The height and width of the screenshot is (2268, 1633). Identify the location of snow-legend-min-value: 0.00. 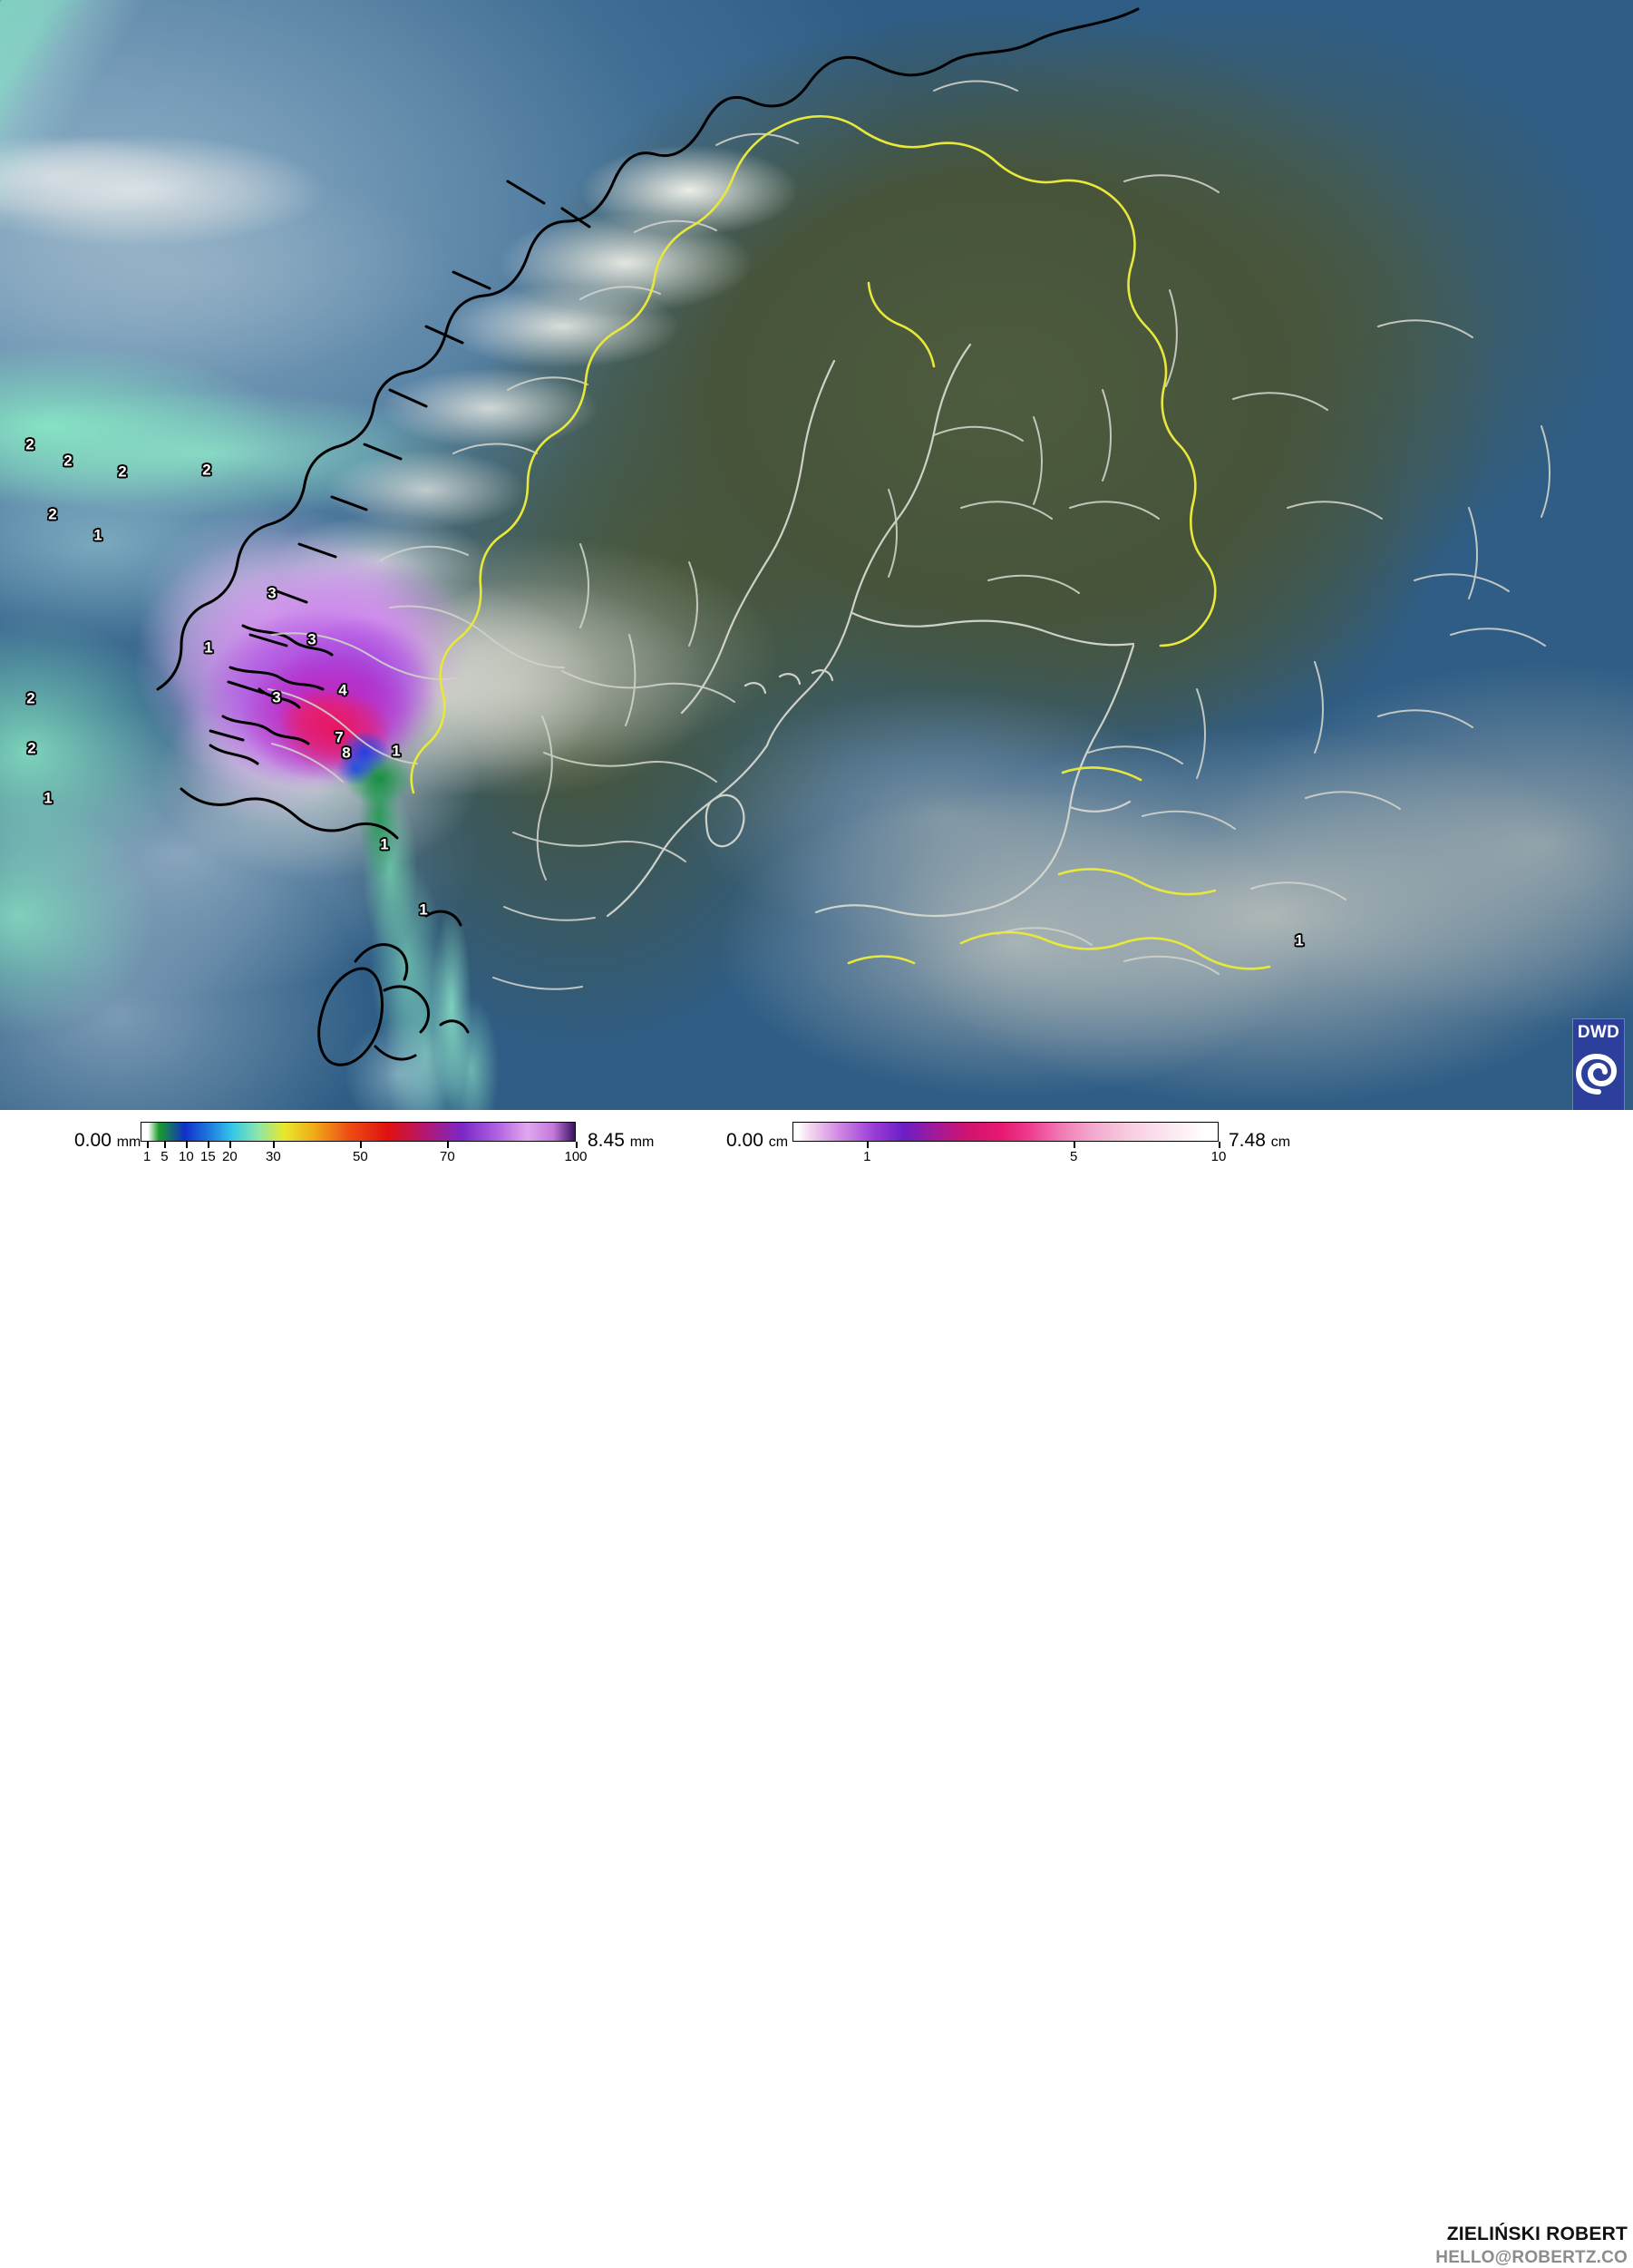
(745, 1140).